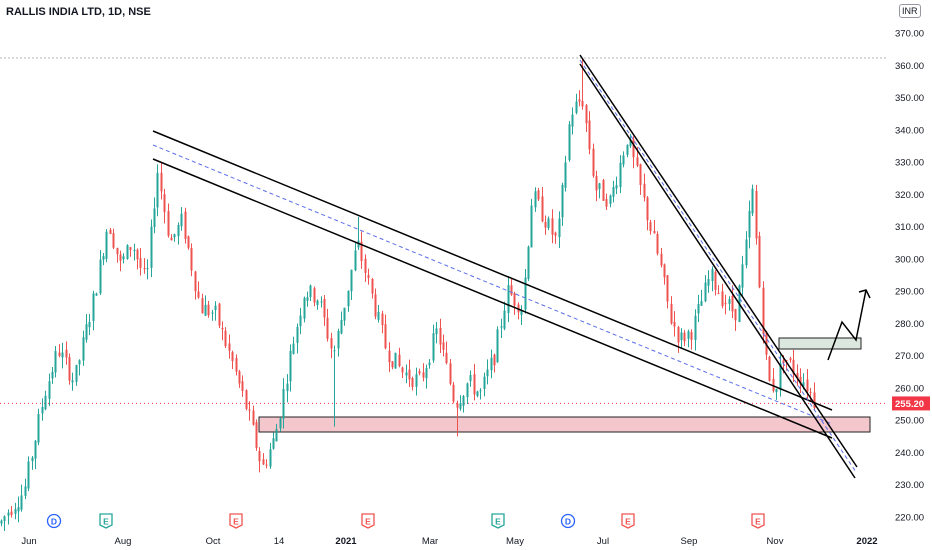  Describe the element at coordinates (866, 541) in the screenshot. I see `x-tick-label: 2022` at that location.